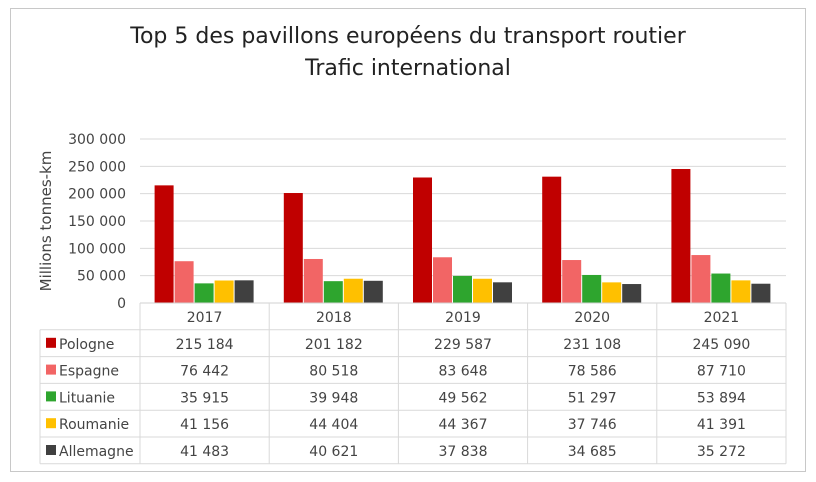 The height and width of the screenshot is (482, 816). What do you see at coordinates (681, 236) in the screenshot?
I see `bar-pologne-2021` at bounding box center [681, 236].